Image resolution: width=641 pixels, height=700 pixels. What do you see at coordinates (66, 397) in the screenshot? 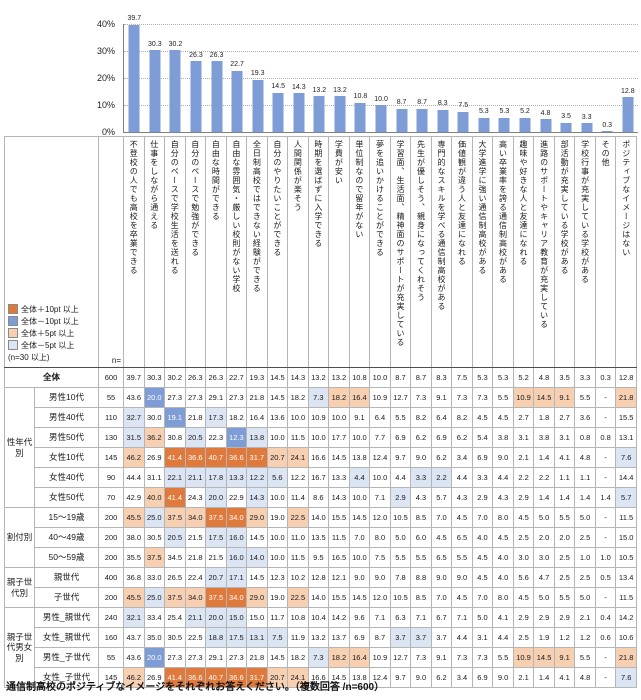
I see `row-label: 男性10代` at bounding box center [66, 397].